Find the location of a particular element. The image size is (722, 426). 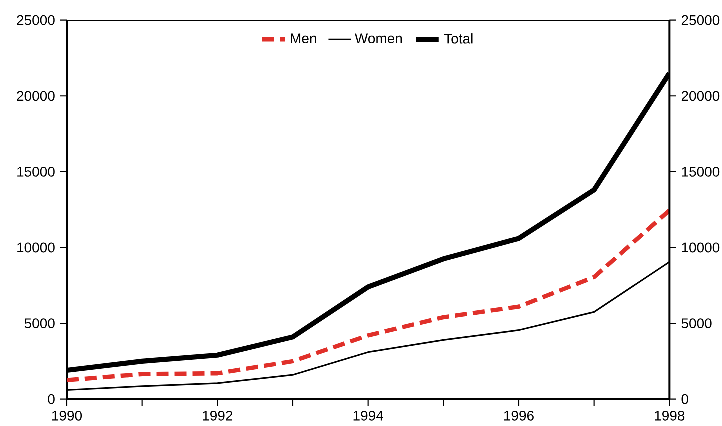

y2-tick-label: 15000 is located at coordinates (701, 171).